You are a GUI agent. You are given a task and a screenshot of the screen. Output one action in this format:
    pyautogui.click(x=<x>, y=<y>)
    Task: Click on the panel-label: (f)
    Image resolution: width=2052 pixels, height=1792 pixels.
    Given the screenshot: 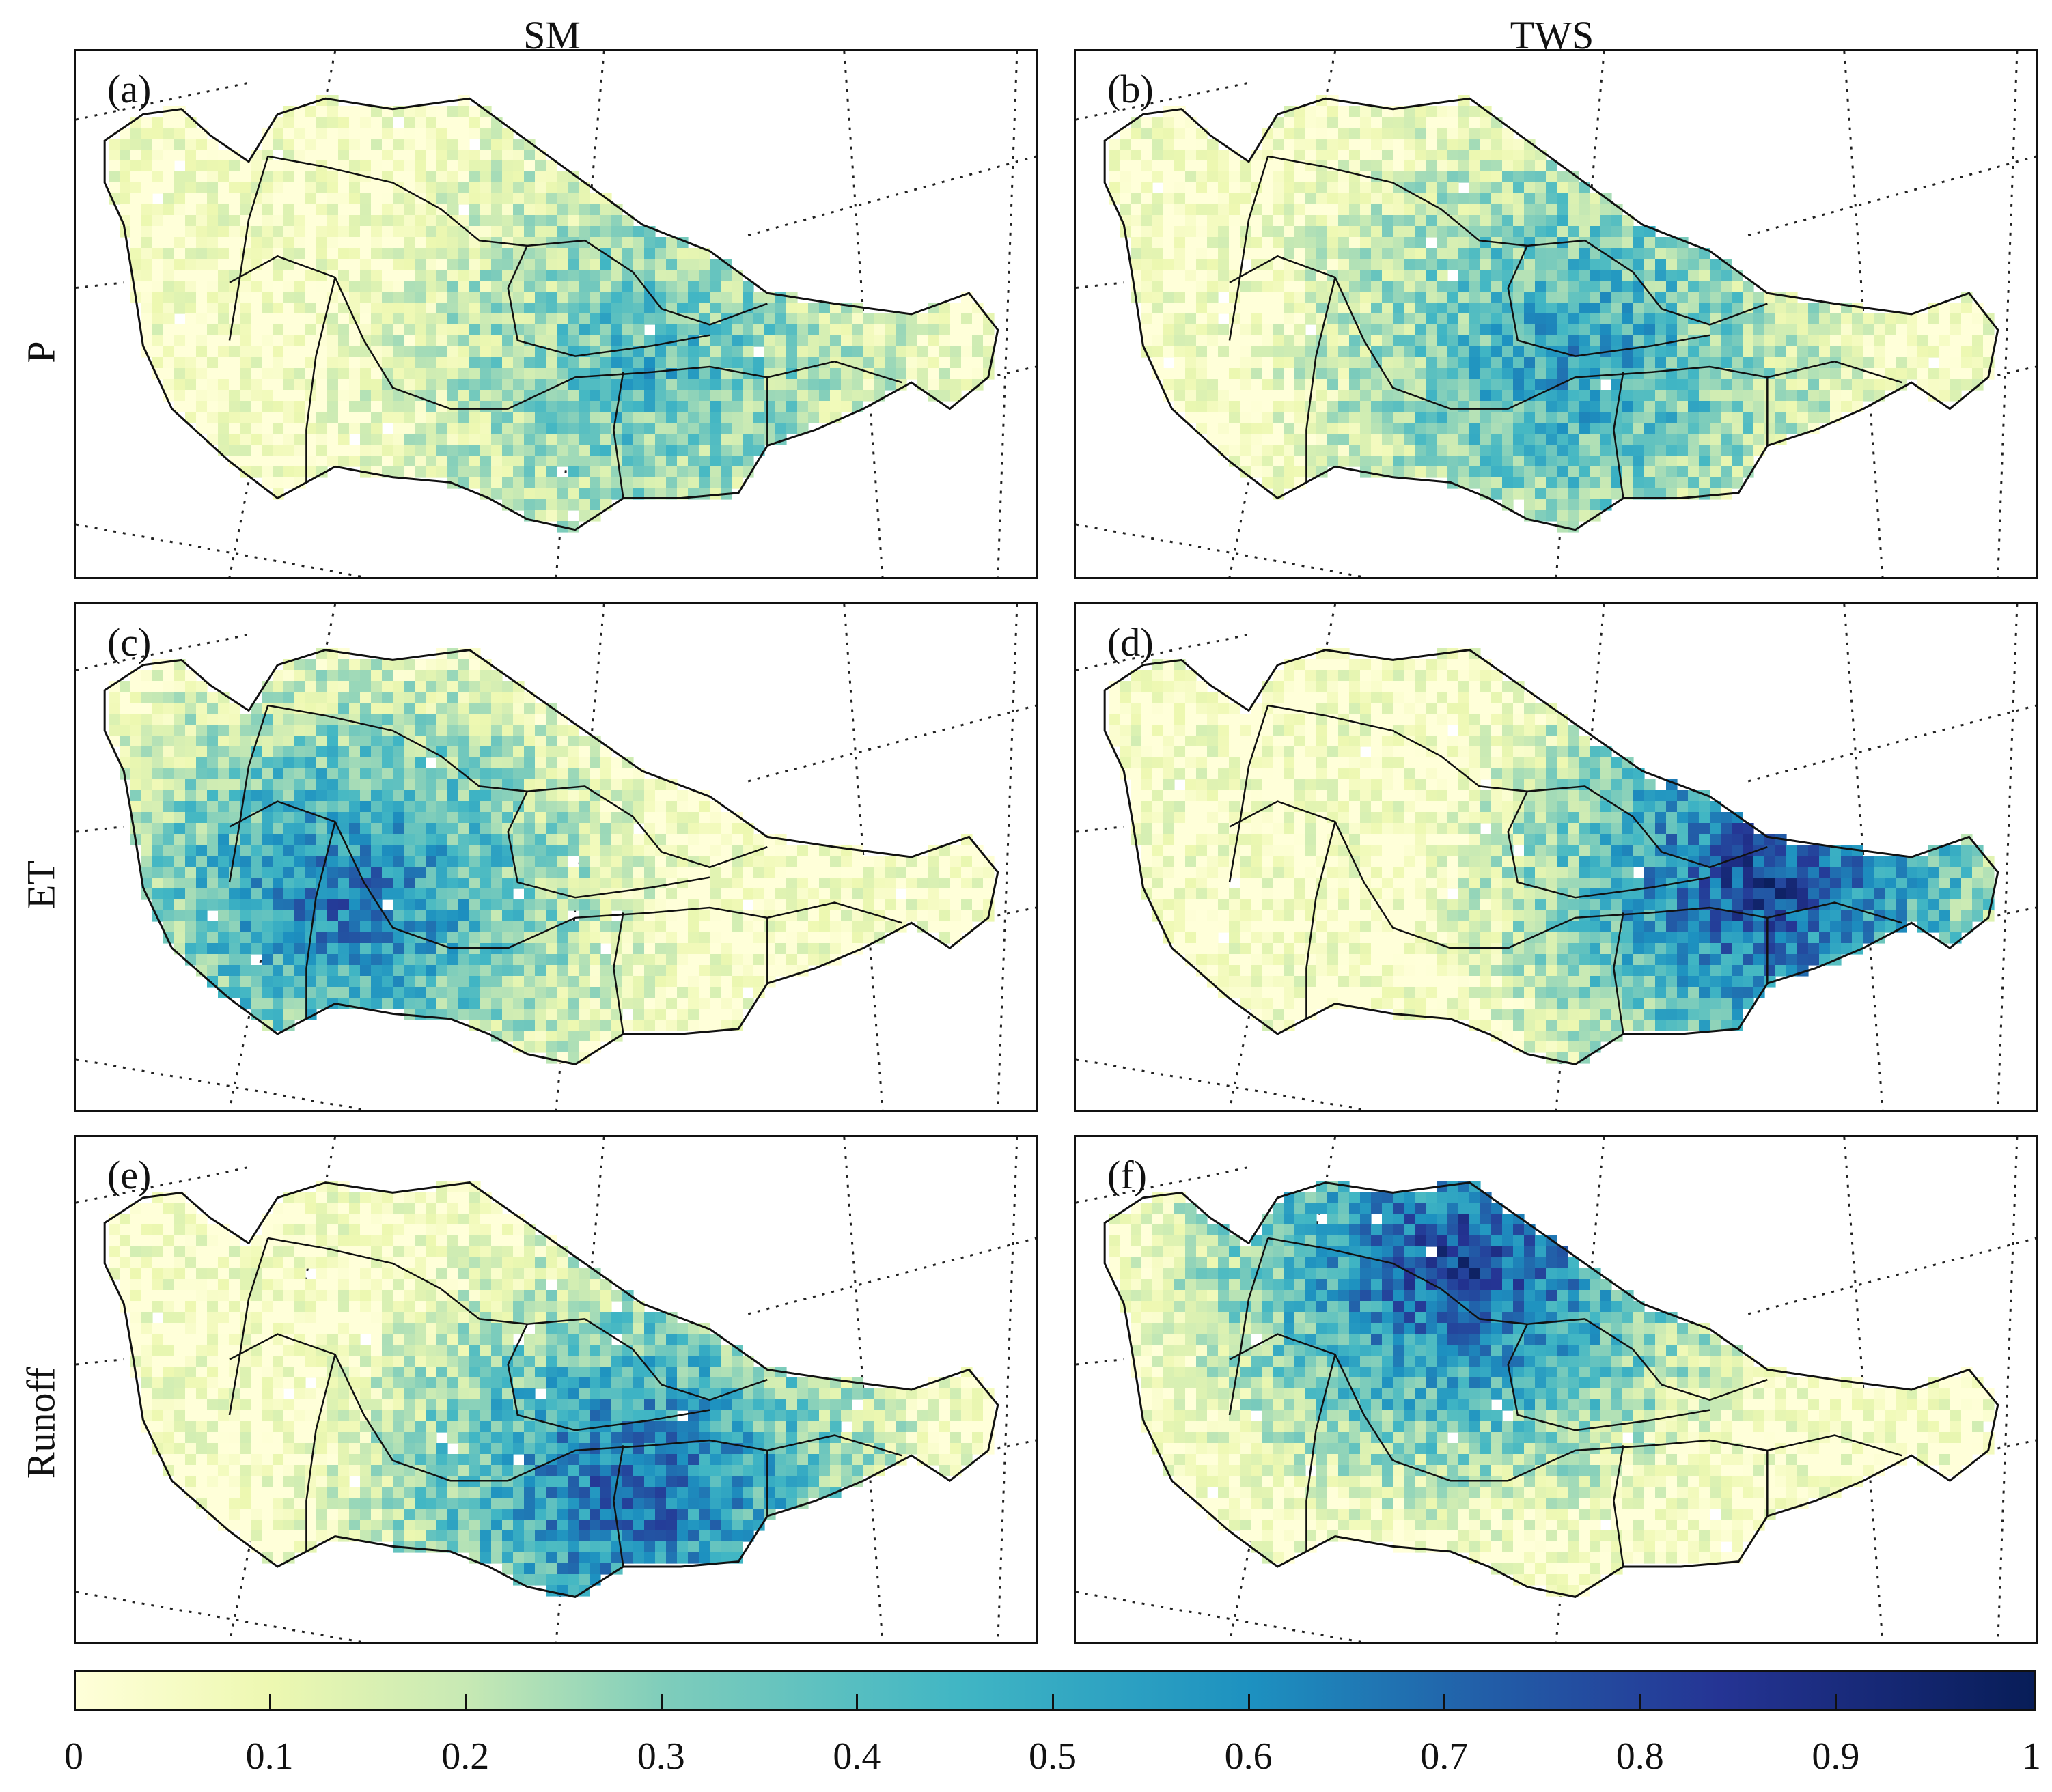 What is the action you would take?
    pyautogui.click(x=1127, y=1175)
    